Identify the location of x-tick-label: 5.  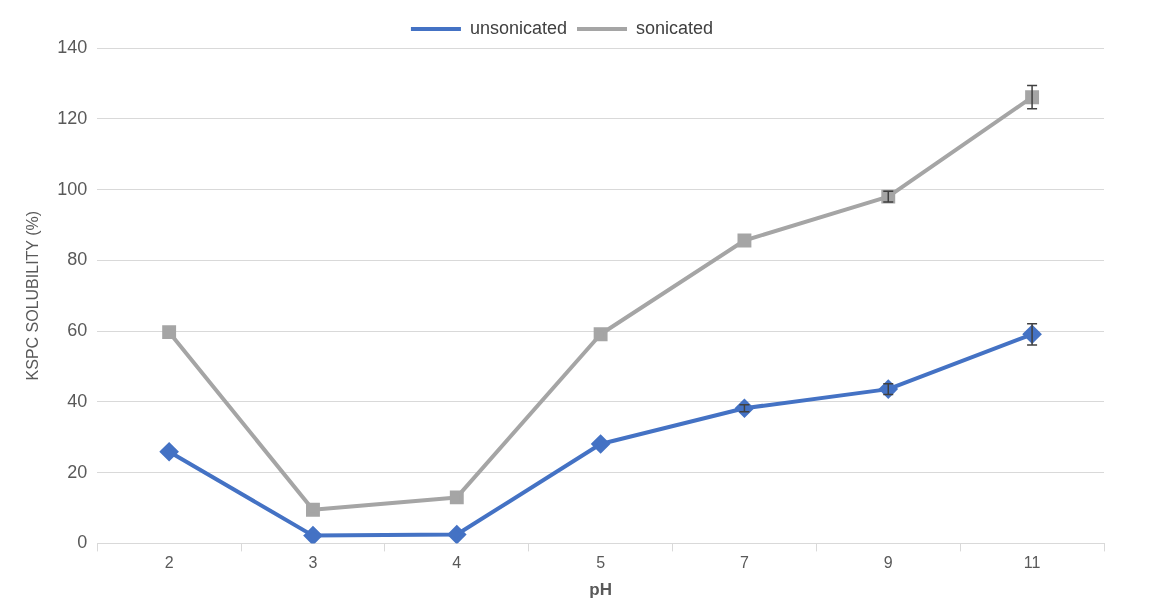
(601, 563).